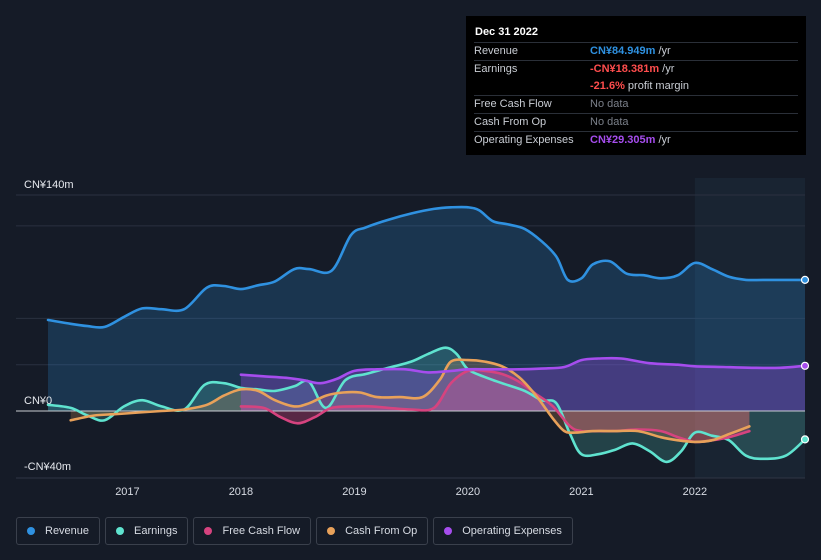 The image size is (821, 560). I want to click on legend-label: Free Cash Flow, so click(261, 531).